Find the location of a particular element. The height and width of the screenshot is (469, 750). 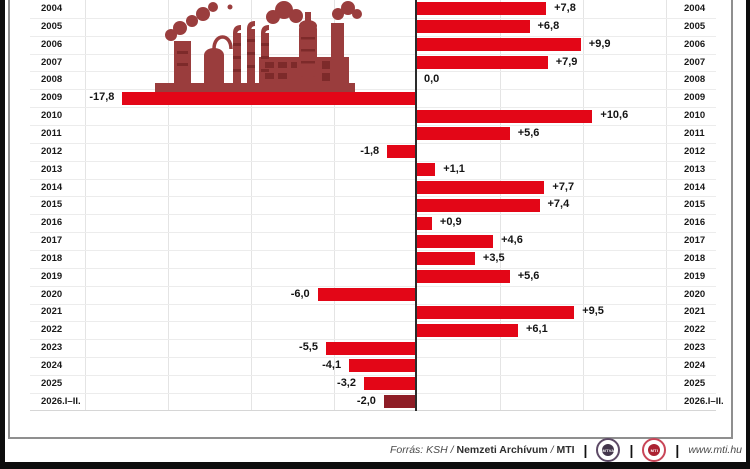

year-label-right: 2022 is located at coordinates (695, 330).